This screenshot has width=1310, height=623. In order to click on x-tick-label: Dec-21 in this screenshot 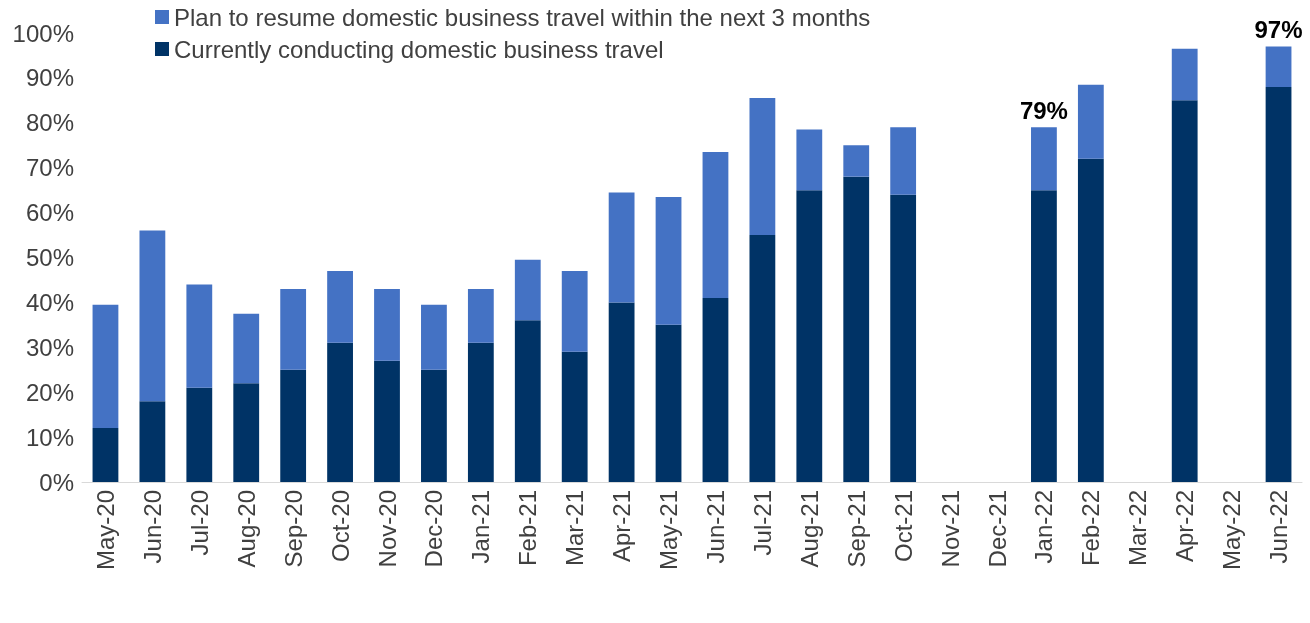, I will do `click(997, 529)`.